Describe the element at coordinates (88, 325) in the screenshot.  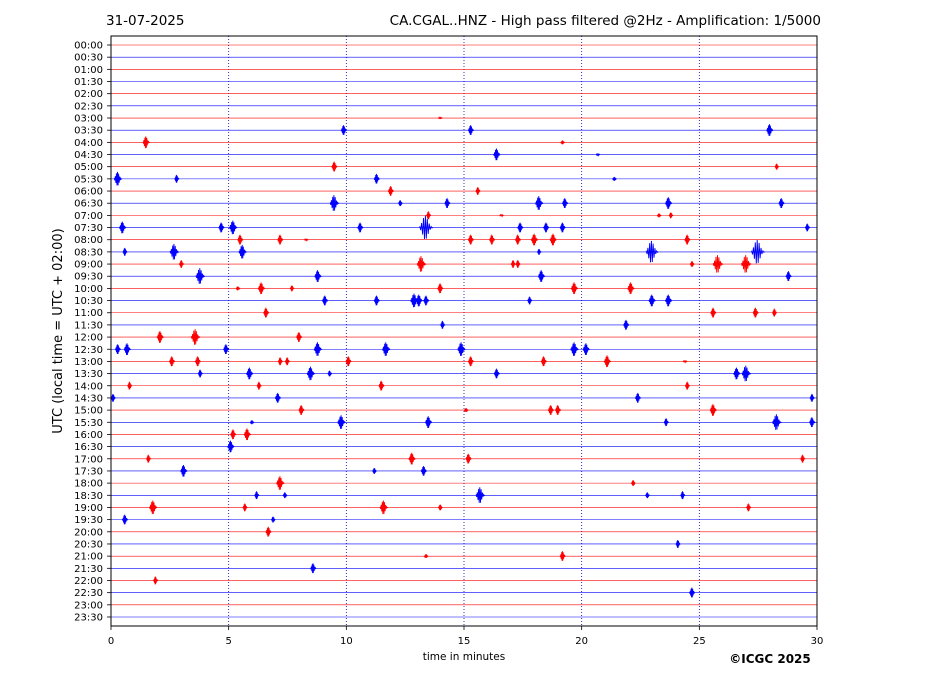
I see `y-tick-label: 11:30` at that location.